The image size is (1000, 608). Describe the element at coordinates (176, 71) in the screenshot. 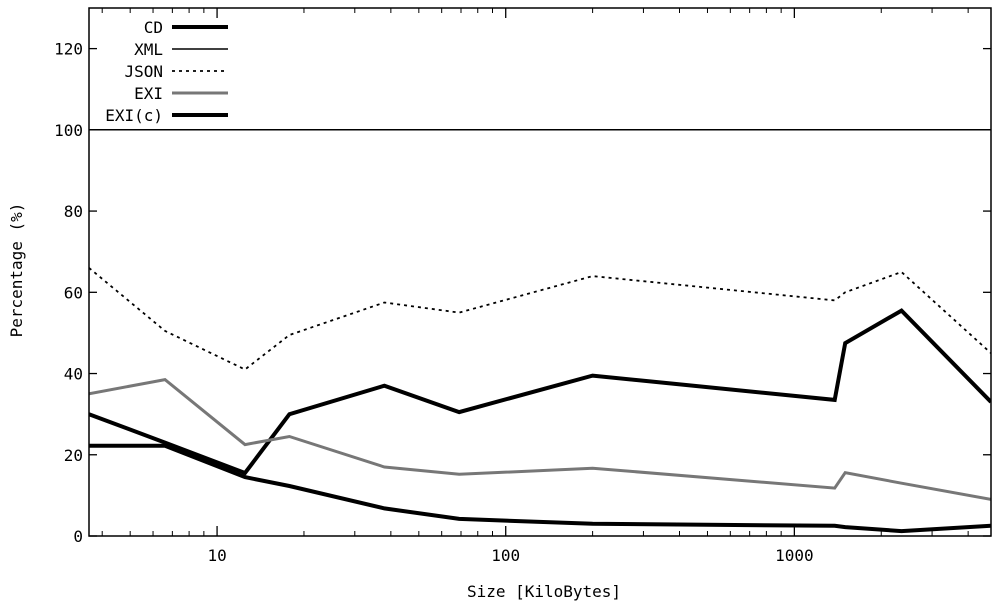

I see `legend-item: JSON` at that location.